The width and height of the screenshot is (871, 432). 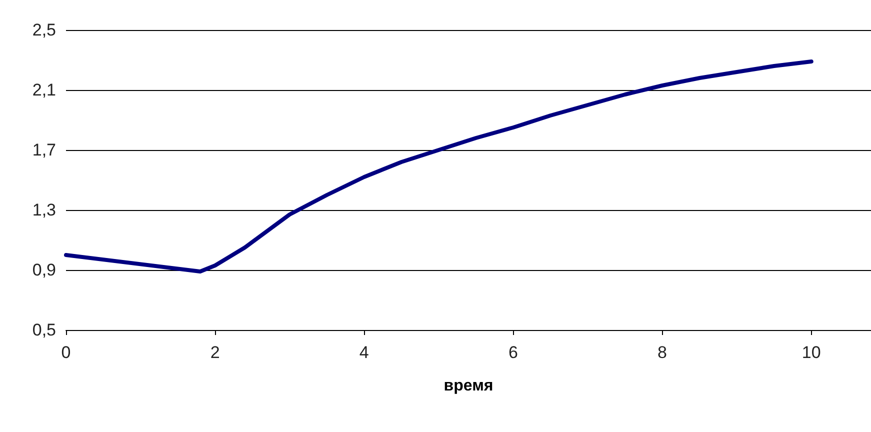 I want to click on x-tick-label: 8, so click(x=663, y=352).